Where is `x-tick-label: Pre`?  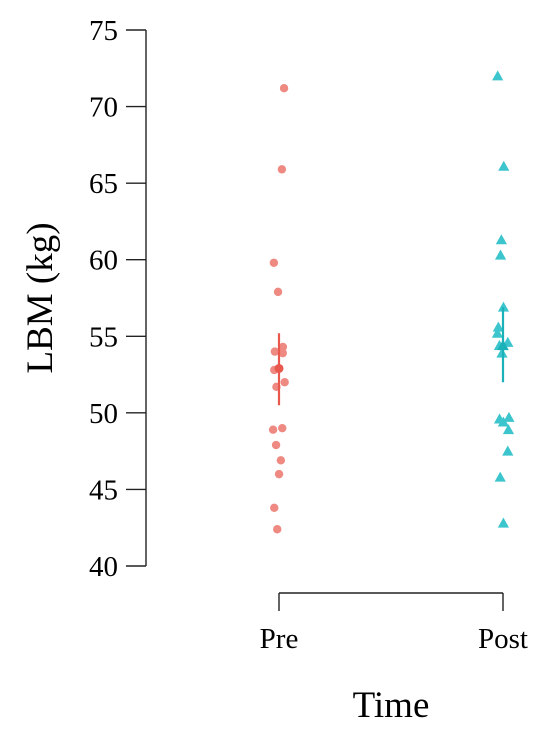
x-tick-label: Pre is located at coordinates (279, 639).